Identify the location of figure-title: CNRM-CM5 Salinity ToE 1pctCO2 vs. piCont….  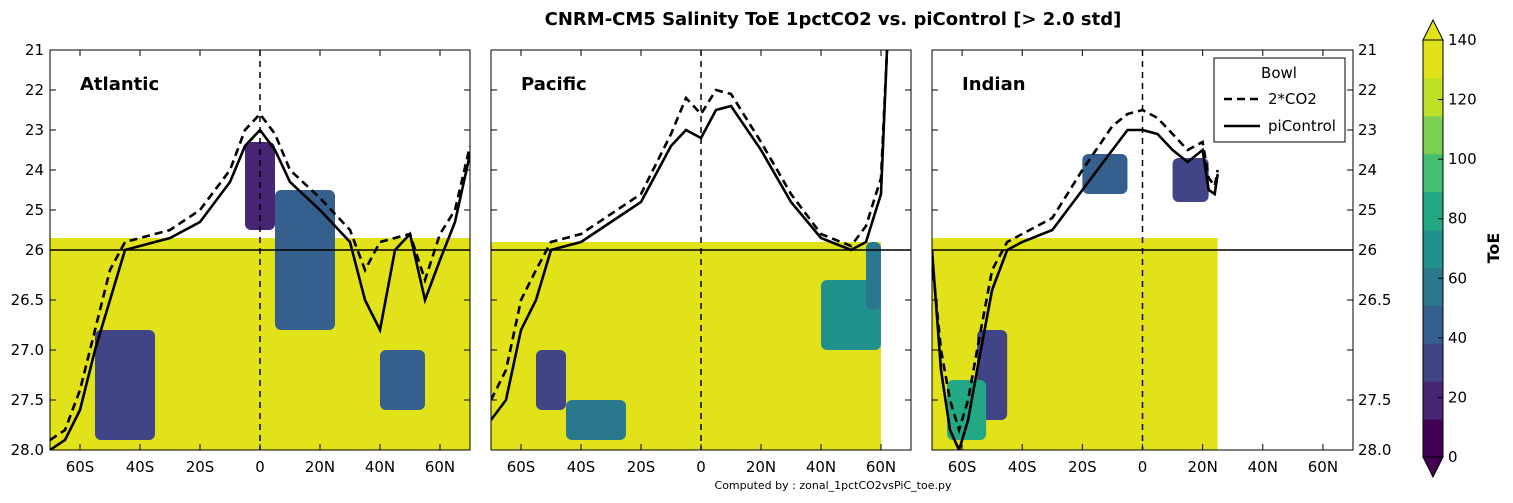
(833, 19).